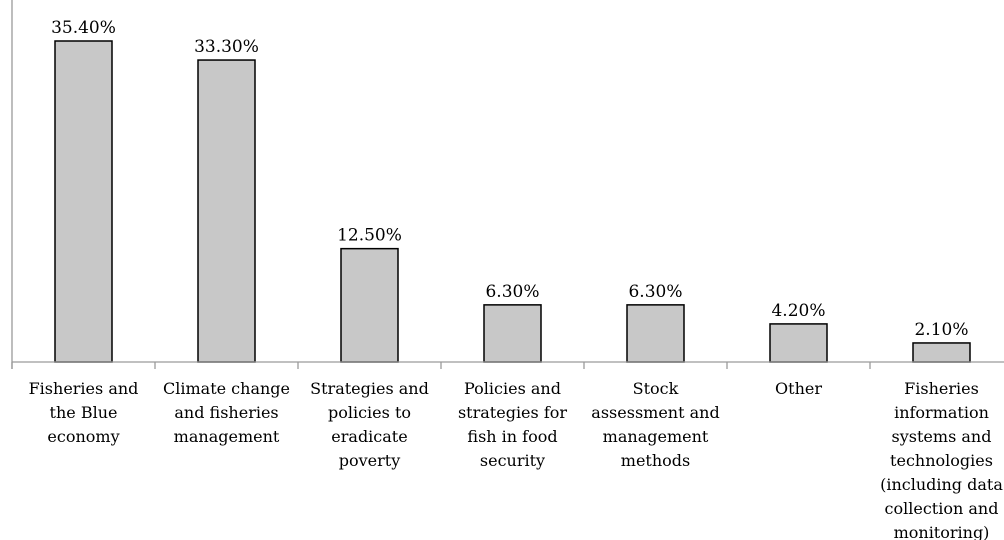  Describe the element at coordinates (512, 460) in the screenshot. I see `category-label-4-line-4: security` at that location.